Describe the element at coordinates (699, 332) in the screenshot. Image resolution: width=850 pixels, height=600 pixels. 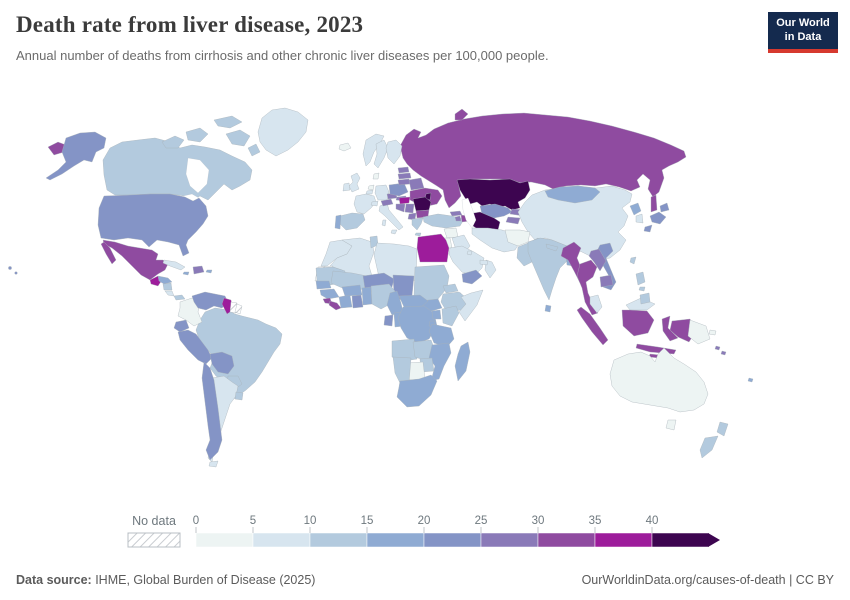
I see `country-papua-new-guinea` at that location.